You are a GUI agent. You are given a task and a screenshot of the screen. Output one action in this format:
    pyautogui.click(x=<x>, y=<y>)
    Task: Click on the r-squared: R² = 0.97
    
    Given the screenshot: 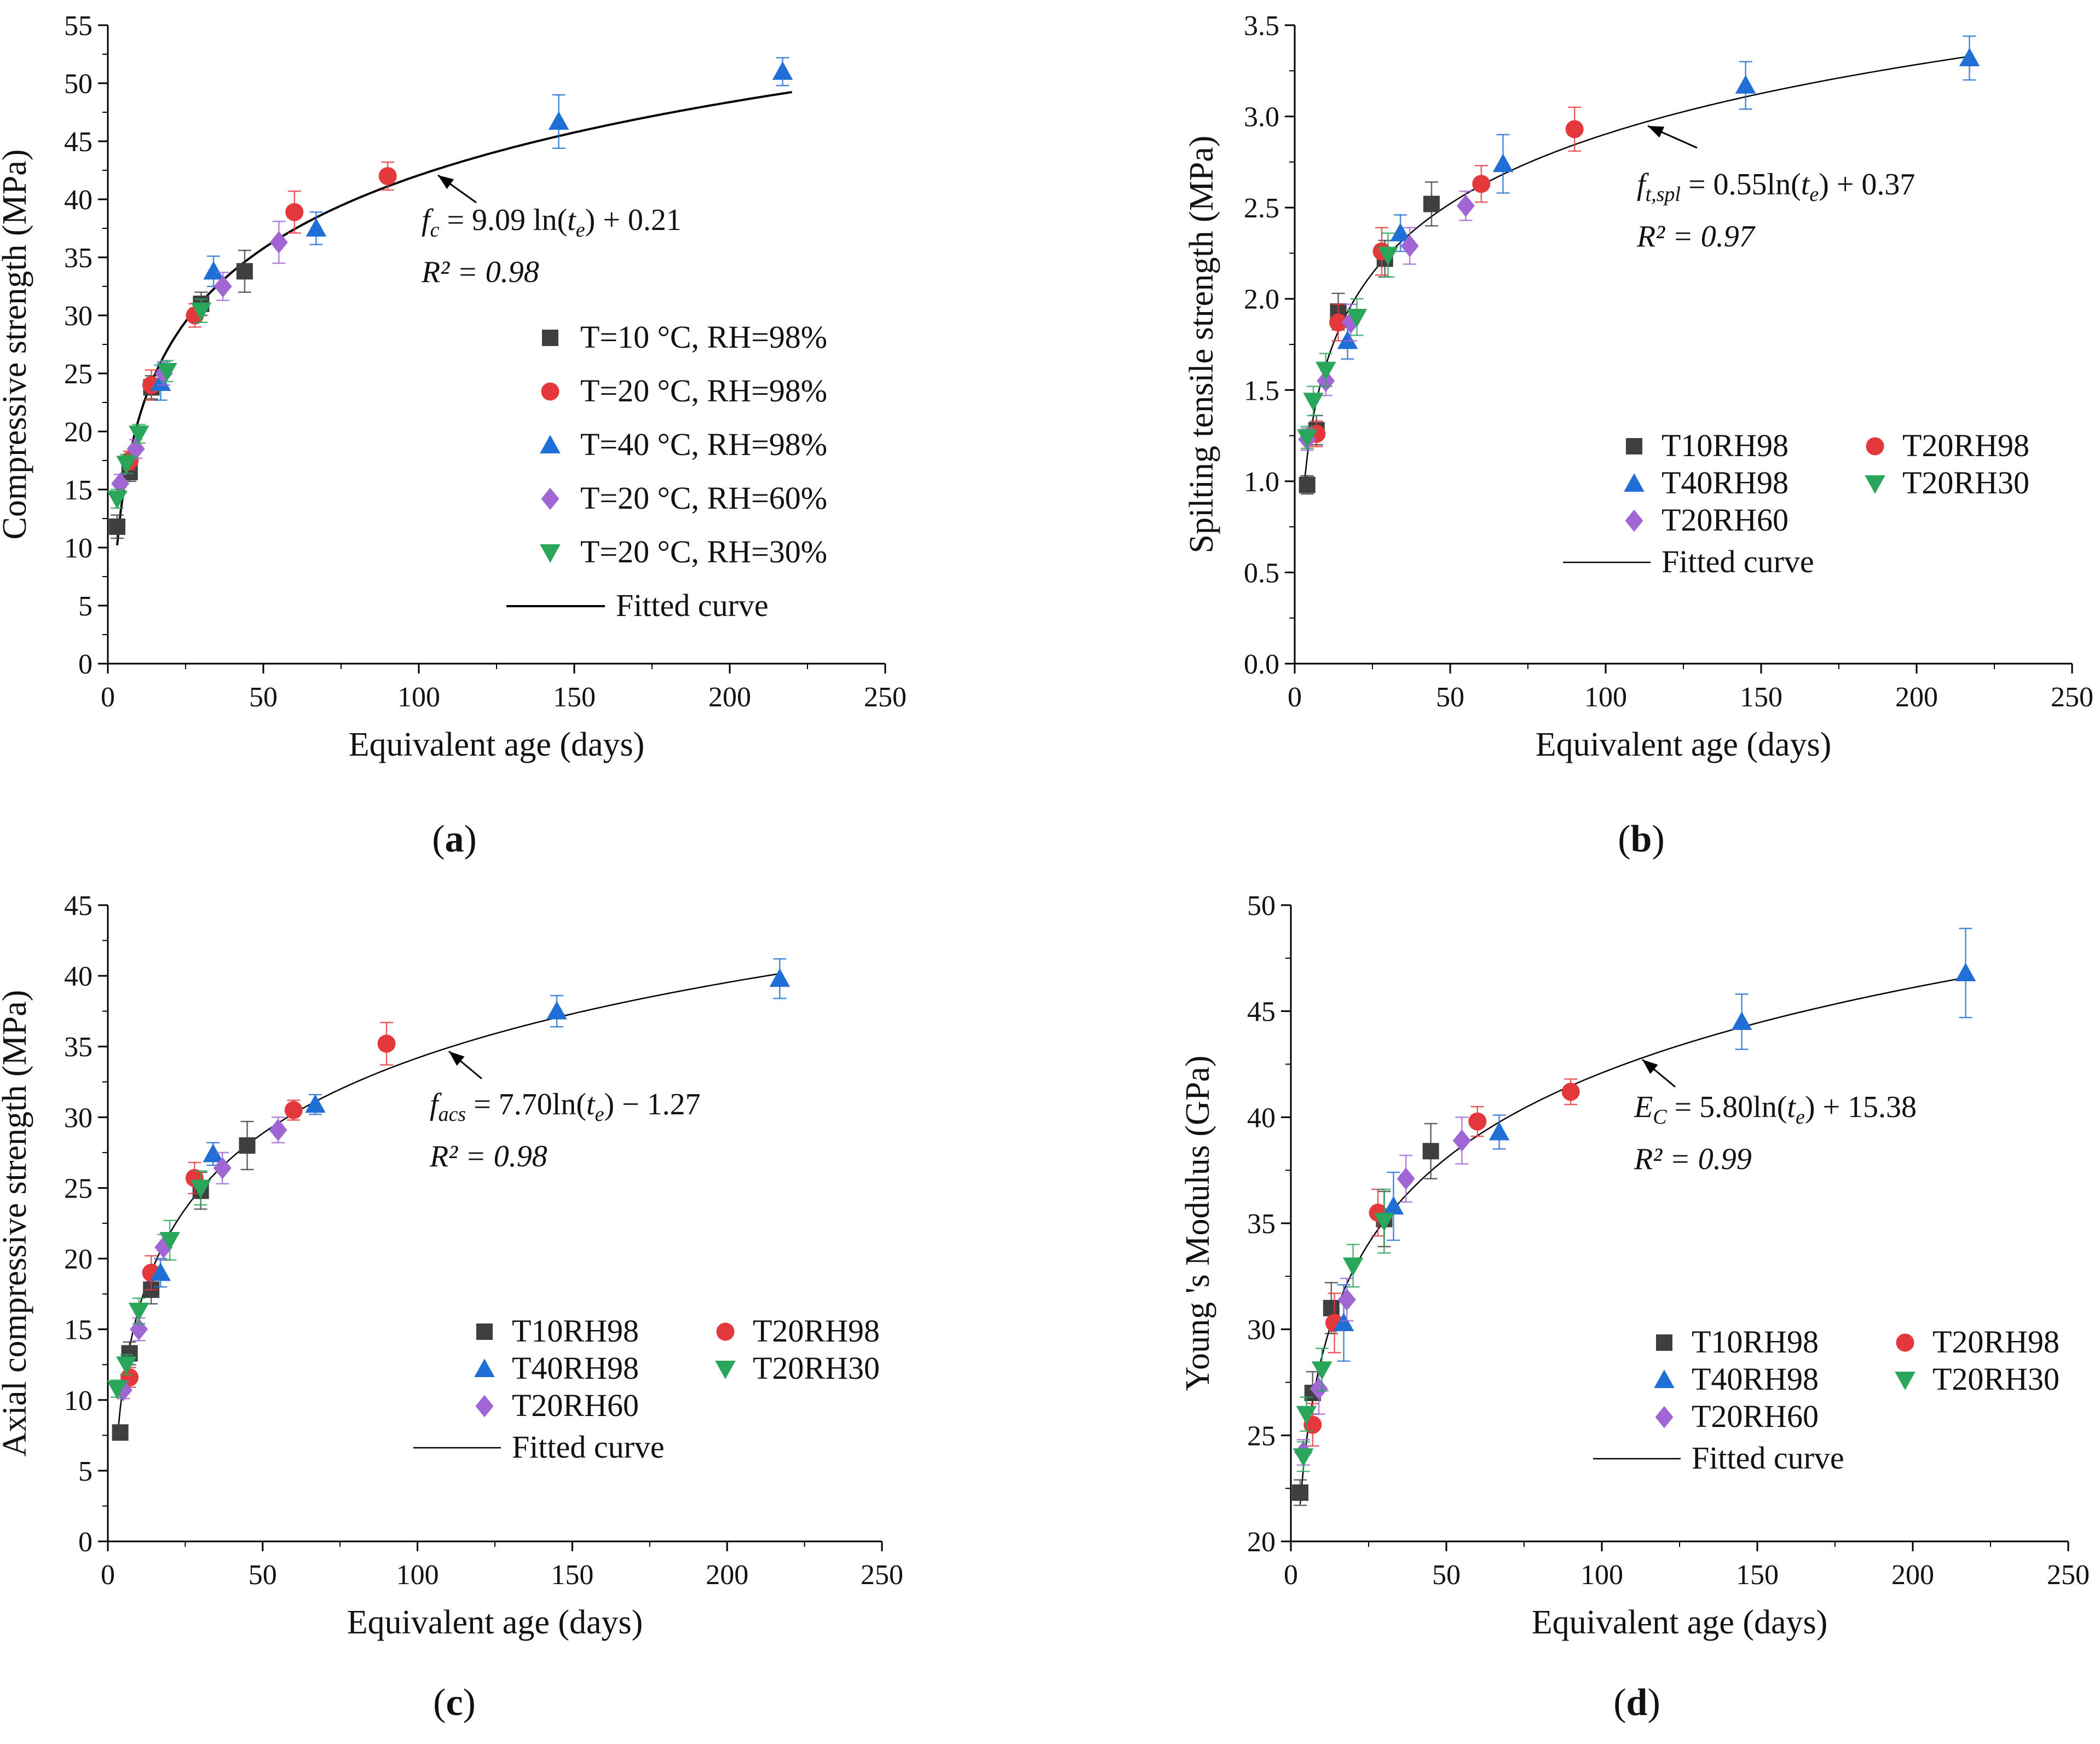 What is the action you would take?
    pyautogui.click(x=1696, y=237)
    